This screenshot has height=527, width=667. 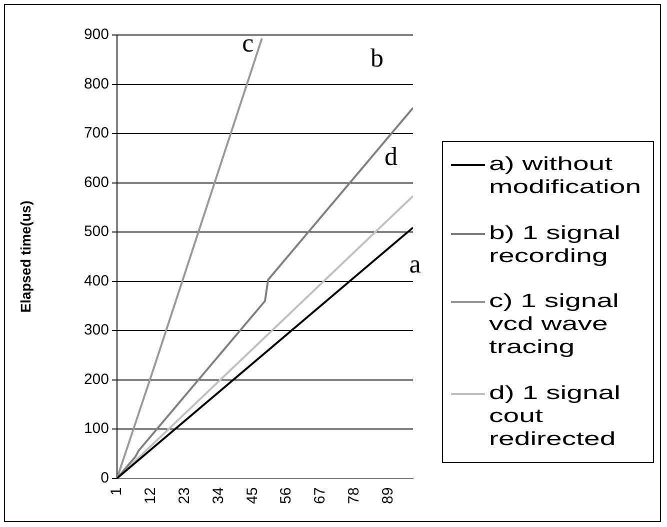 I want to click on x-tick-label: 23, so click(x=184, y=495).